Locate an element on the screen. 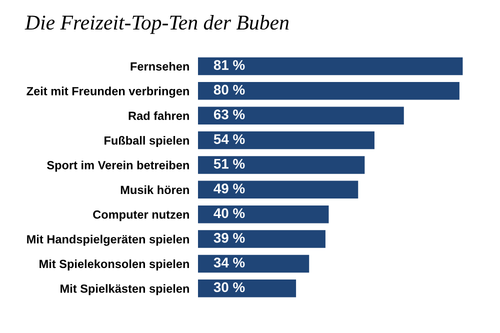  data-label: 34 % is located at coordinates (229, 263).